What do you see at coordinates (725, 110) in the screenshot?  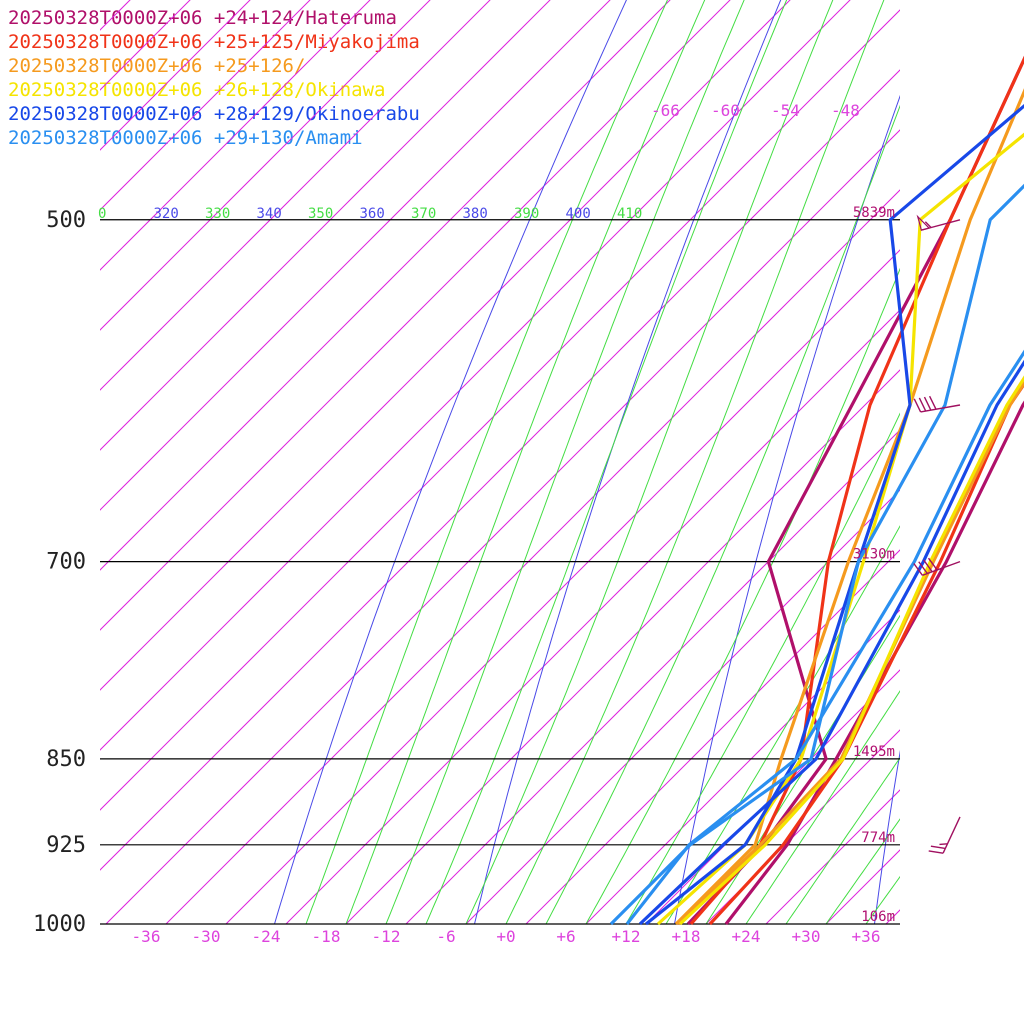 I see `upper-isotherm-label: -60` at bounding box center [725, 110].